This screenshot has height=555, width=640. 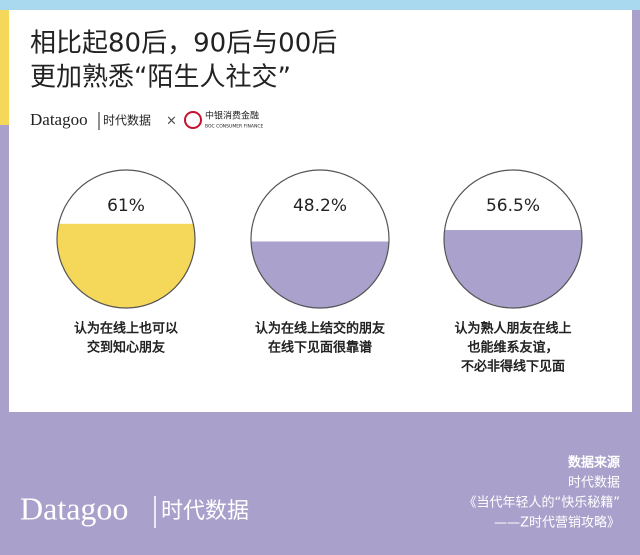 I want to click on brand-cn: 时代数据, so click(x=127, y=120).